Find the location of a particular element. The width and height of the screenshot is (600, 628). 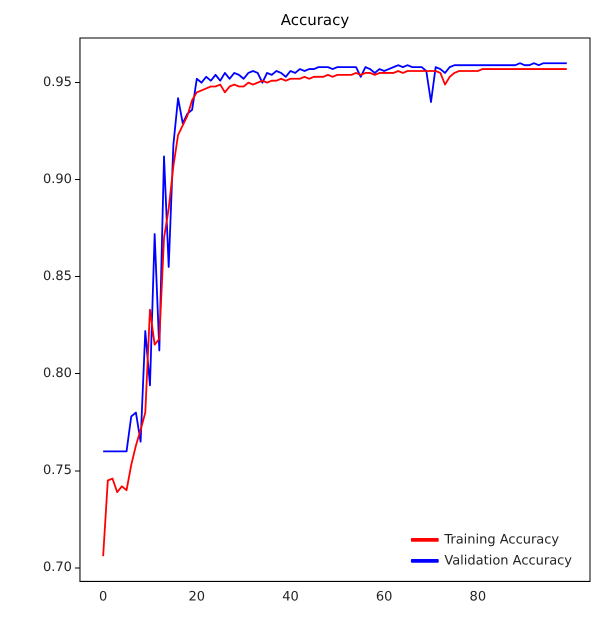

x-tick-label: 20 is located at coordinates (197, 597).